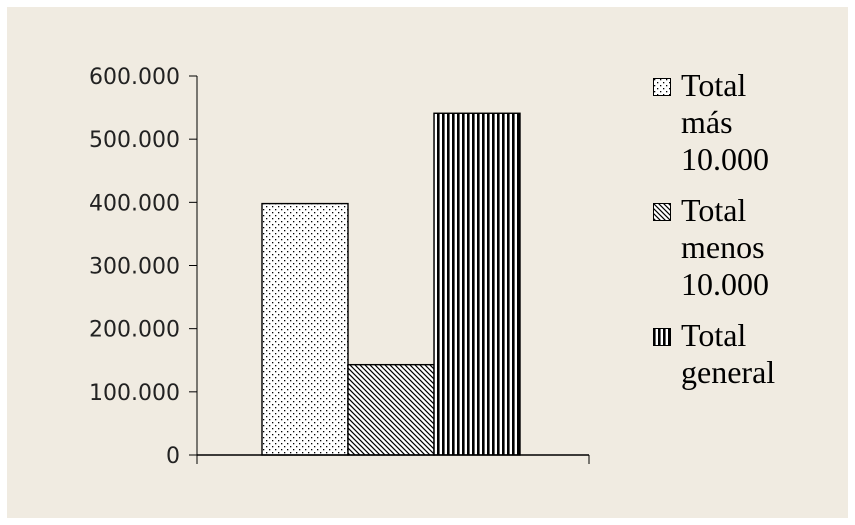  Describe the element at coordinates (725, 122) in the screenshot. I see `legend-label: Total más 10.000` at that location.